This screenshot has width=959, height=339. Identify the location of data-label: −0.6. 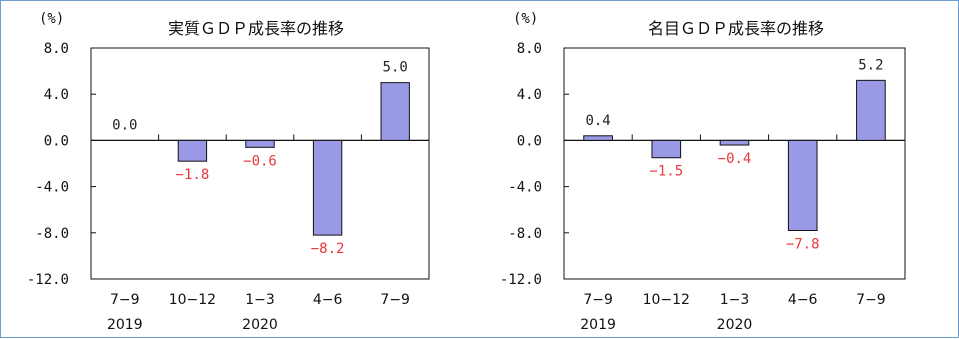
(260, 161).